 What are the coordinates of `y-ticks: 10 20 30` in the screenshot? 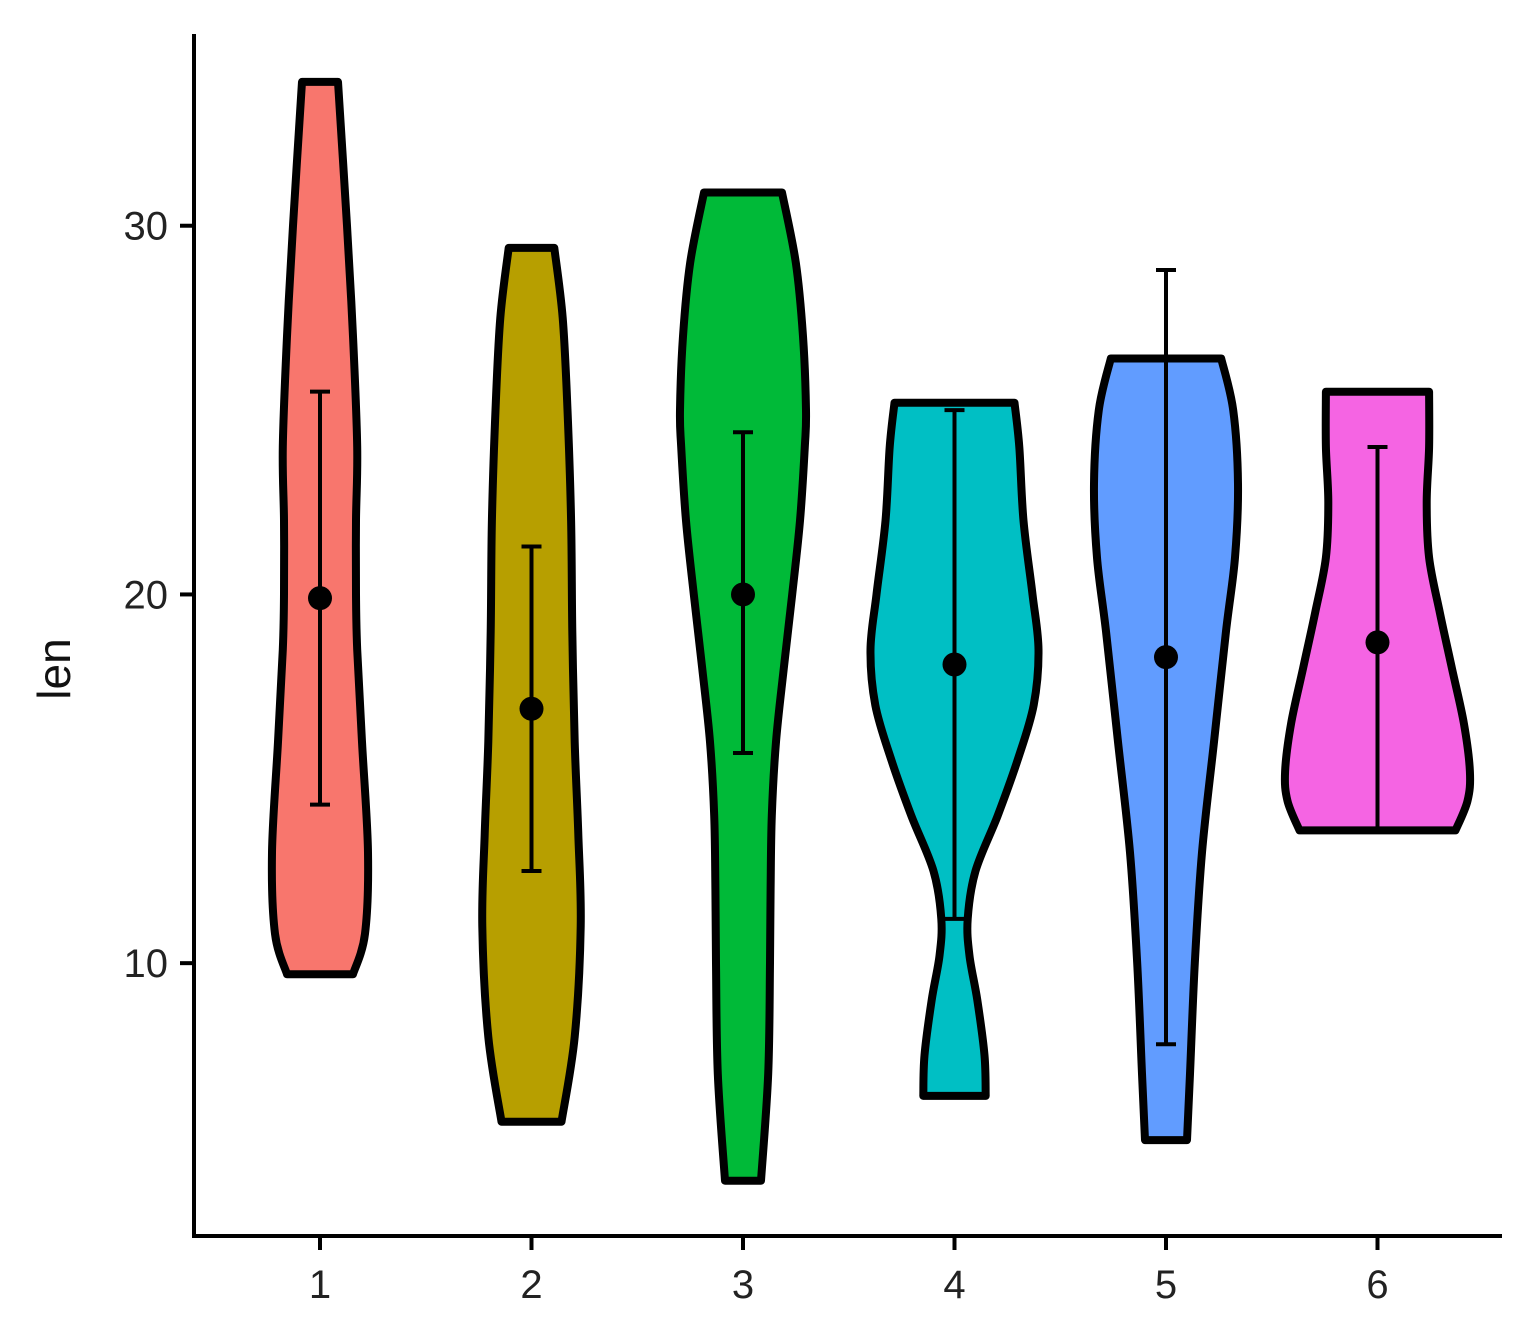 It's located at (159, 595).